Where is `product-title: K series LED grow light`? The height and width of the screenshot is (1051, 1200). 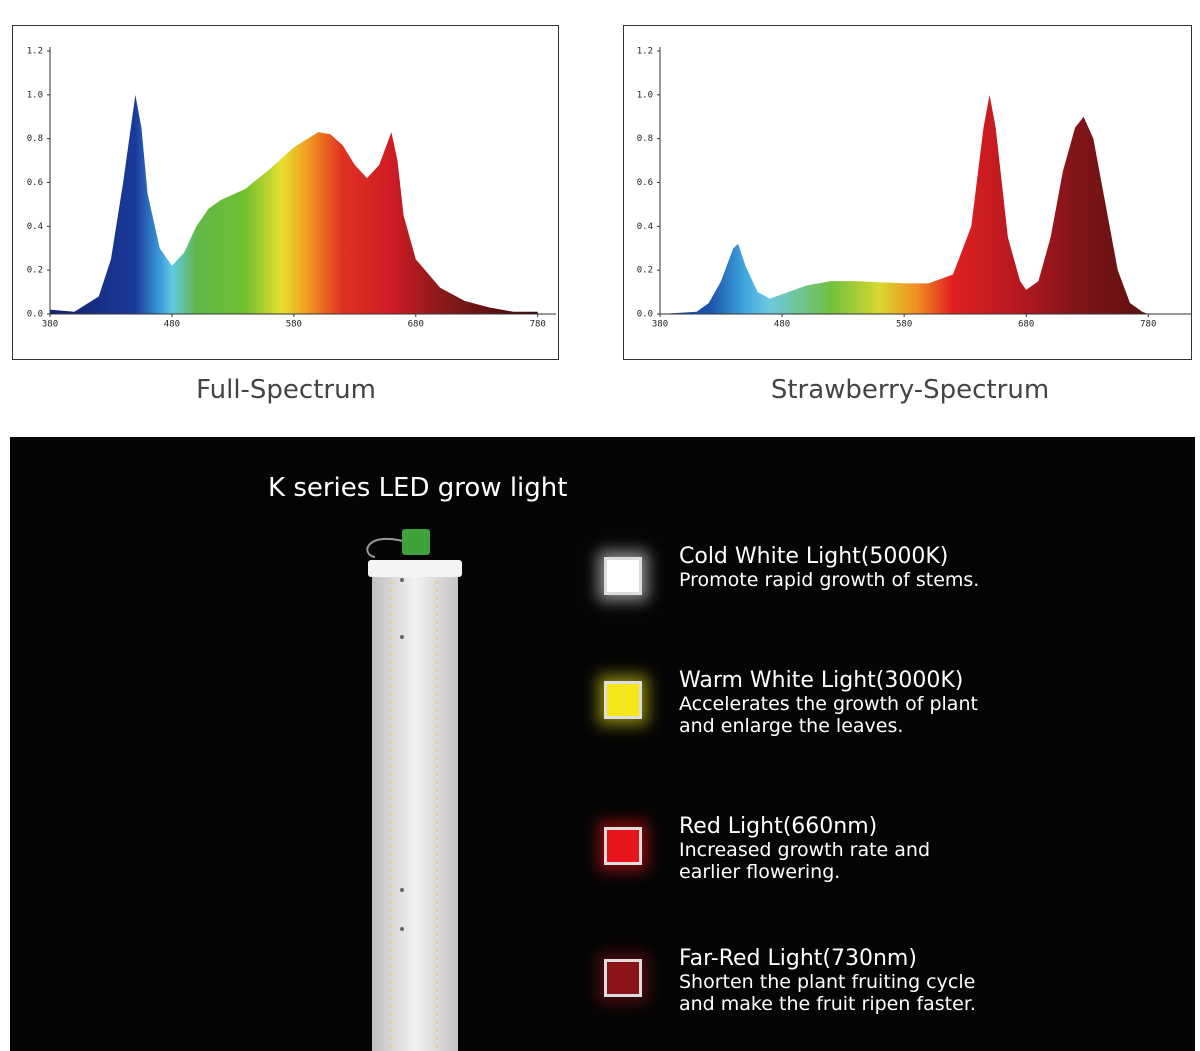 product-title: K series LED grow light is located at coordinates (418, 488).